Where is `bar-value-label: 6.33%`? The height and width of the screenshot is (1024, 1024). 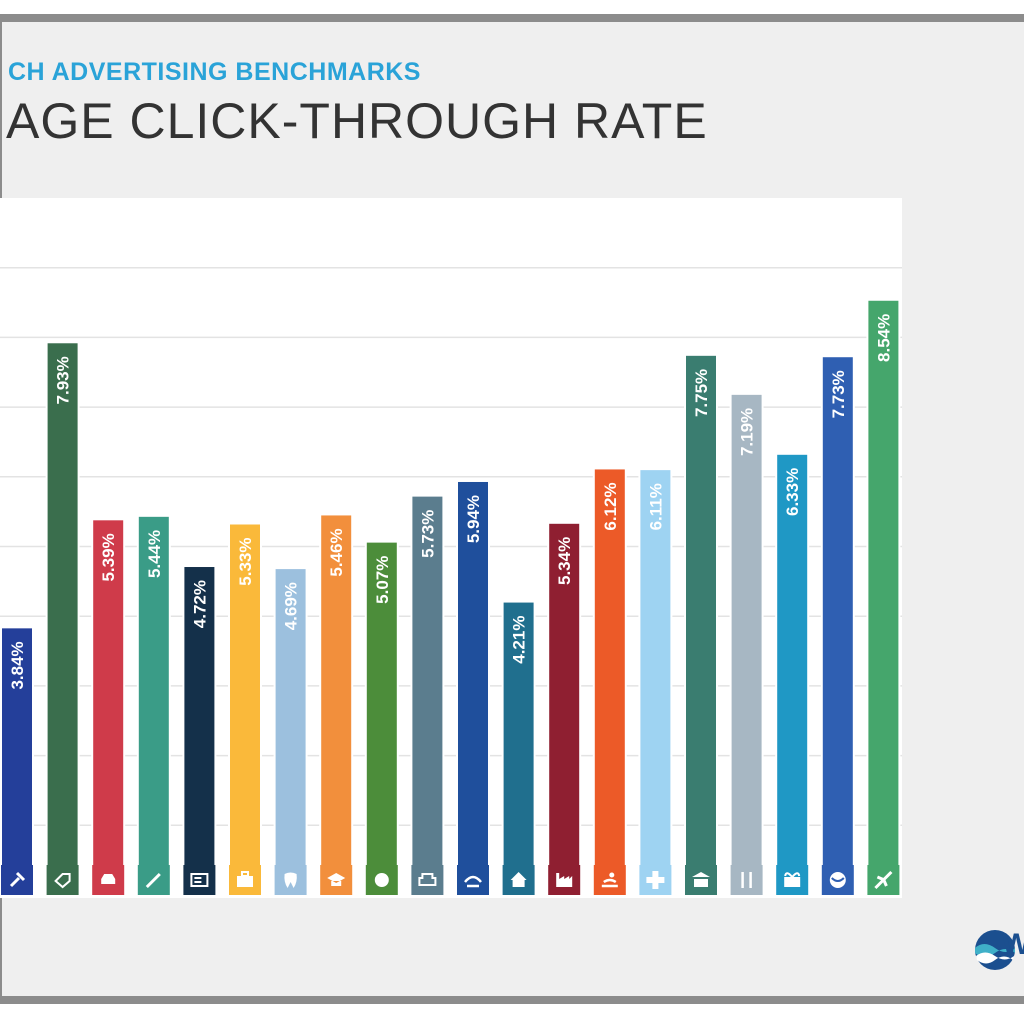 bar-value-label: 6.33% is located at coordinates (792, 492).